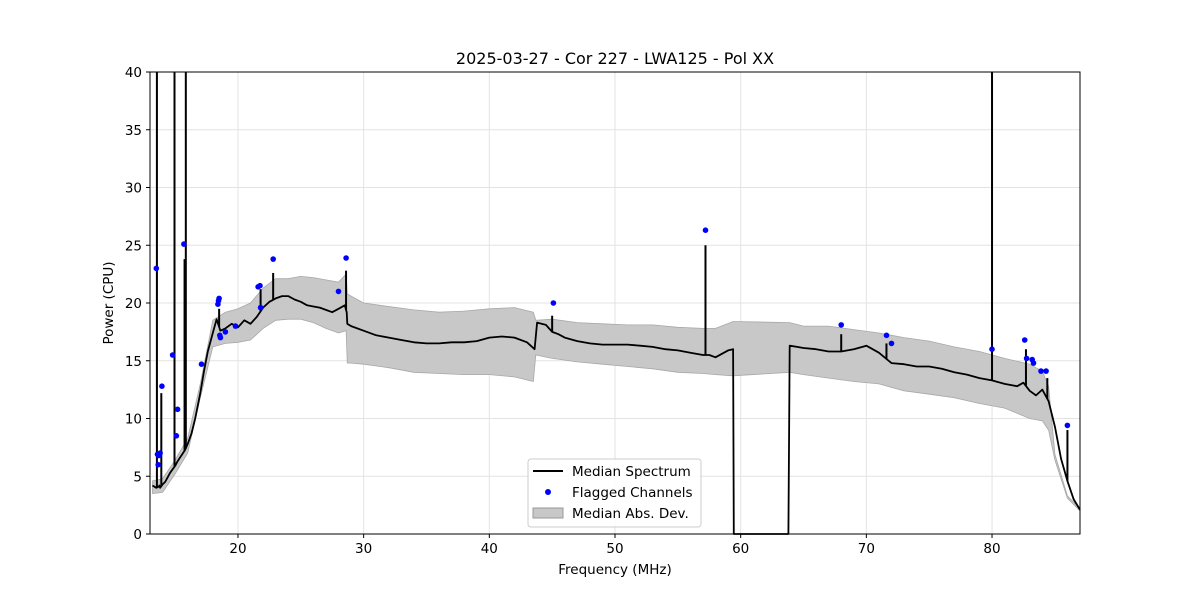 This screenshot has width=1200, height=600. Describe the element at coordinates (630, 514) in the screenshot. I see `legend-label-mad: Median Abs. Dev.` at that location.